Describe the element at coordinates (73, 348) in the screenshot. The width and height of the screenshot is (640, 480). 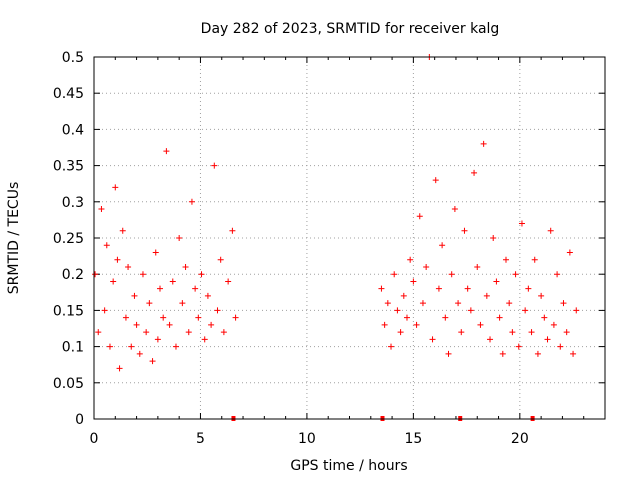
I see `y-tick-label: 0.1` at that location.